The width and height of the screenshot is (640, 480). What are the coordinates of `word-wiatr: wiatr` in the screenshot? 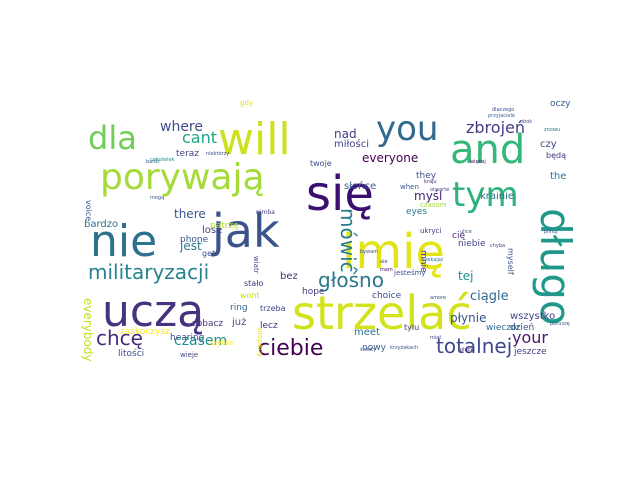 It's located at (256, 265).